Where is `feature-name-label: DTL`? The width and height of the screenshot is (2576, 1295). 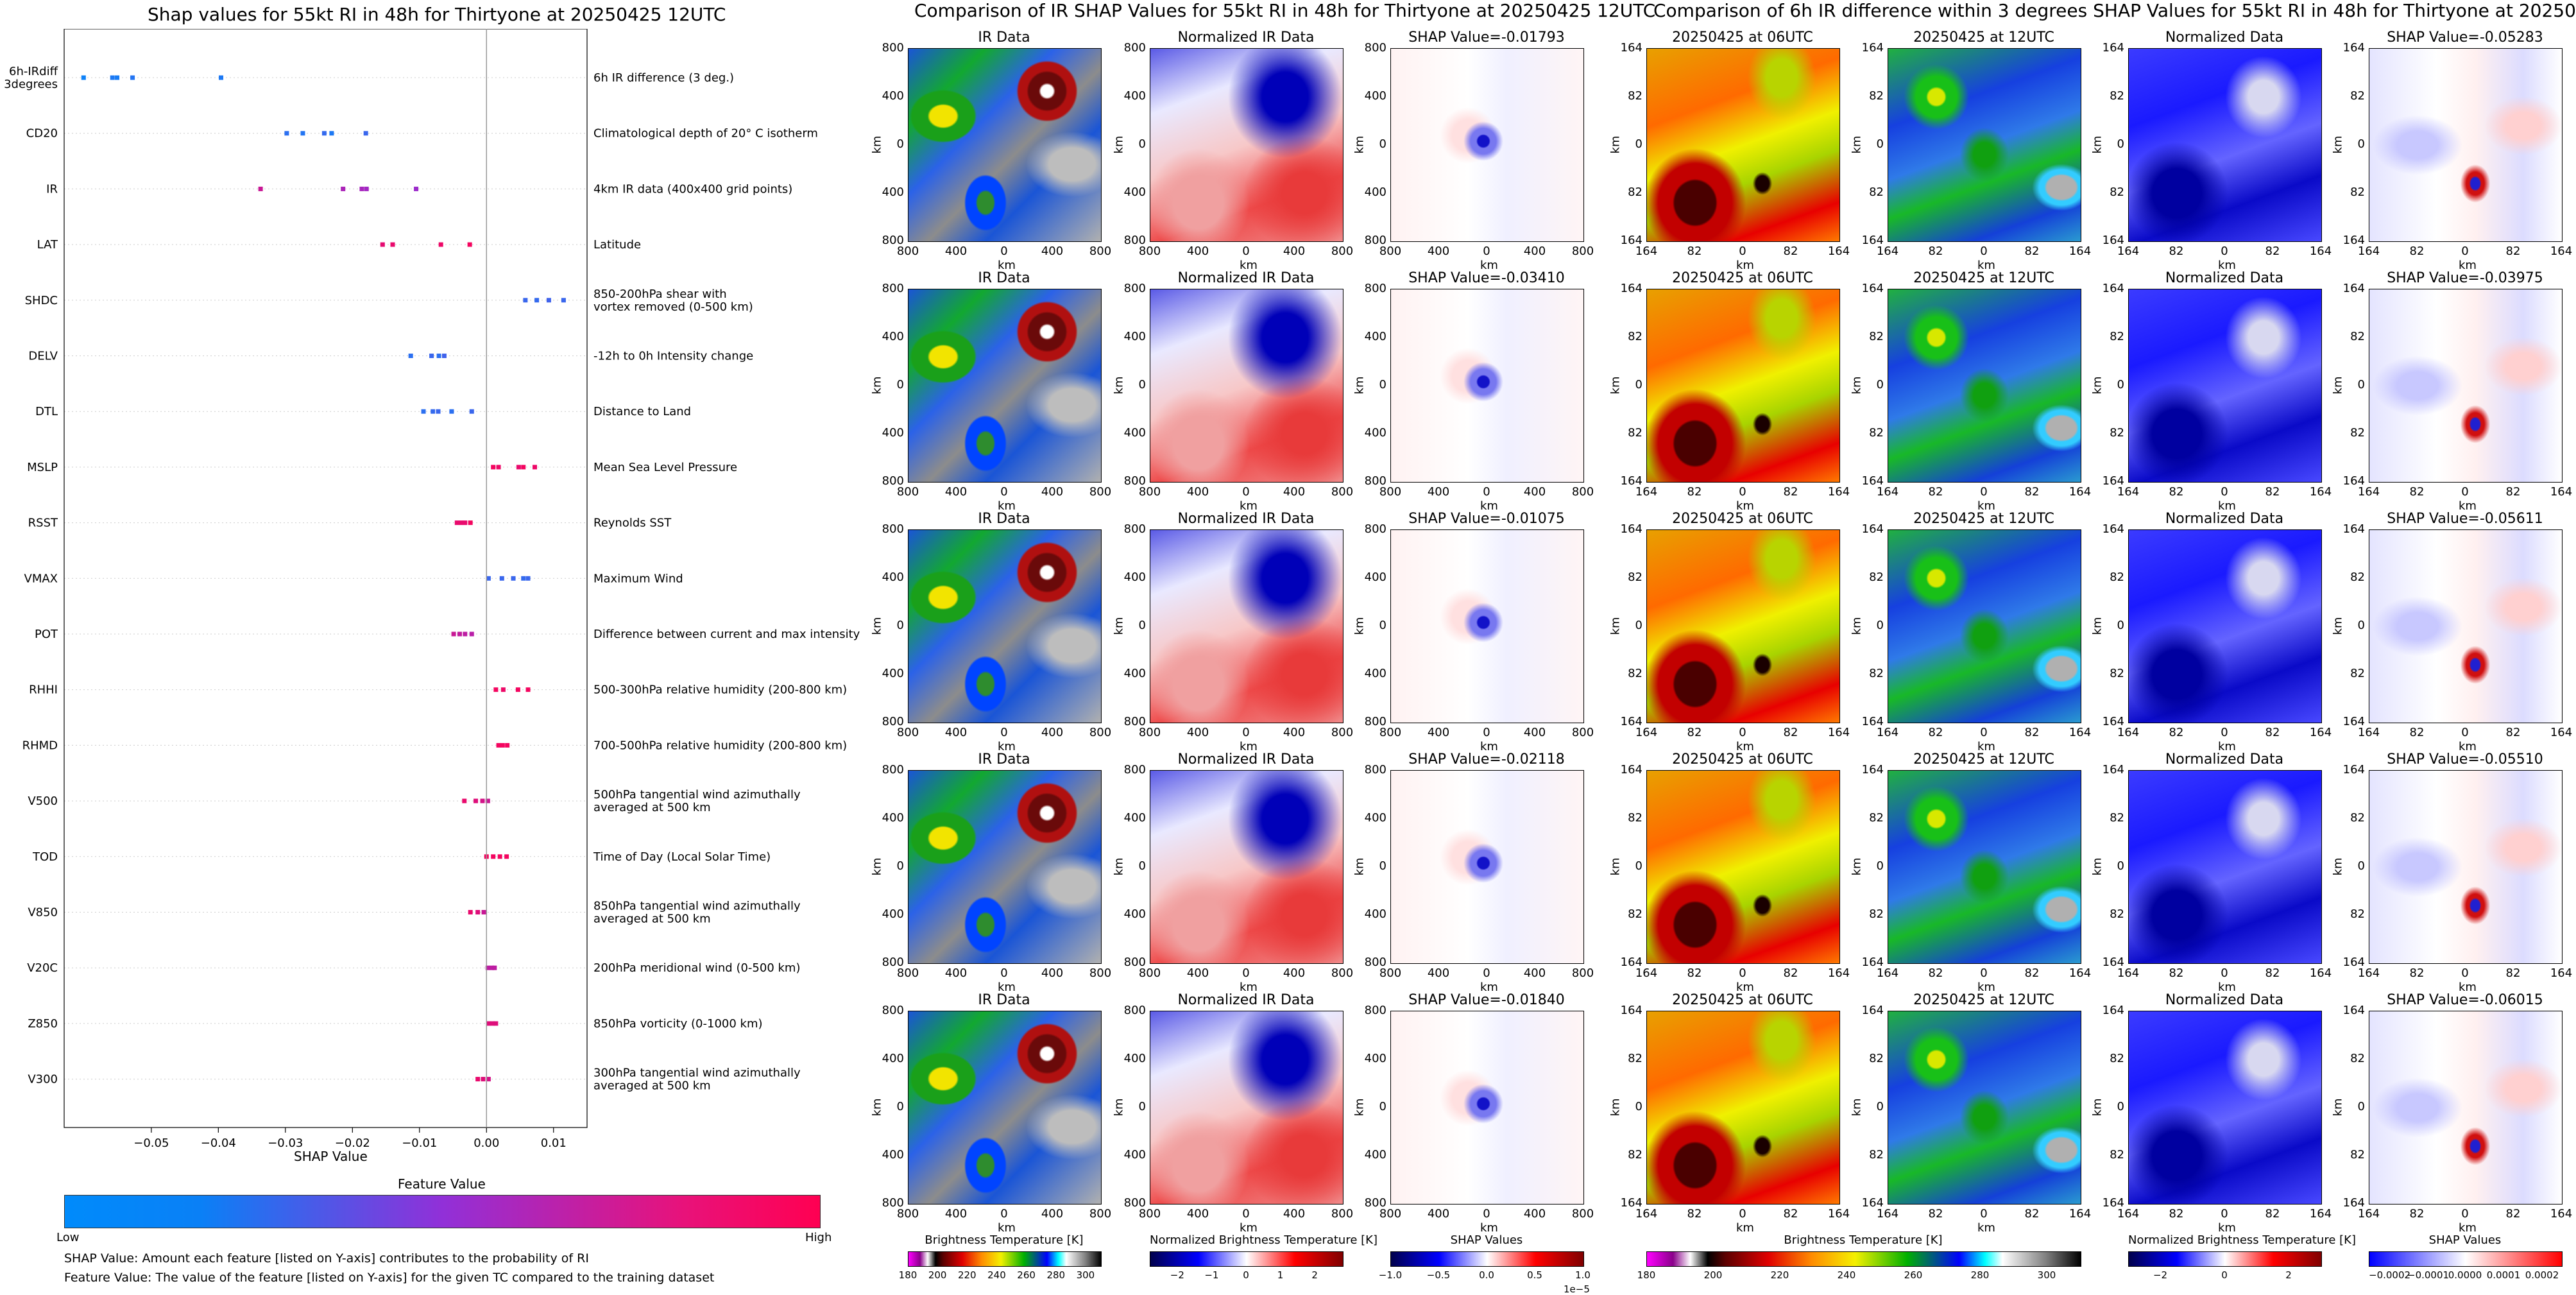 feature-name-label: DTL is located at coordinates (46, 411).